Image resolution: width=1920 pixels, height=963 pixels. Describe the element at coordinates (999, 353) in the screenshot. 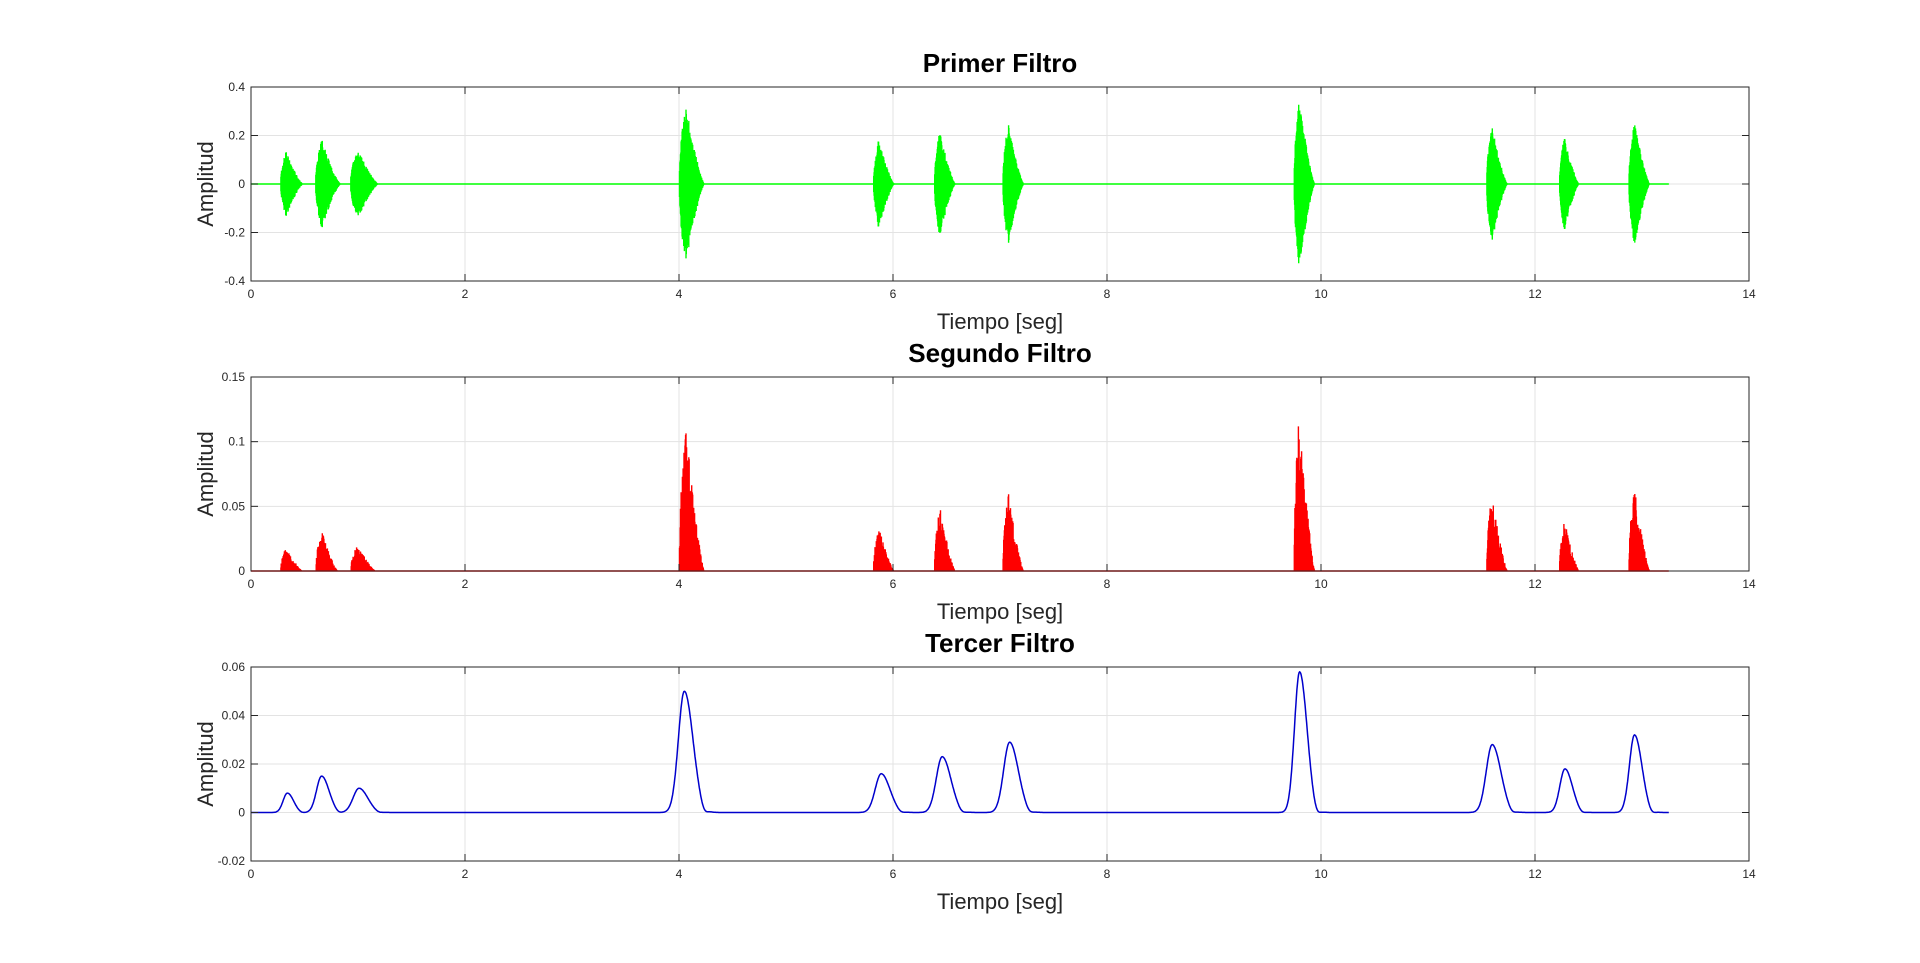

I see `chart-title: Segundo Filtro` at that location.